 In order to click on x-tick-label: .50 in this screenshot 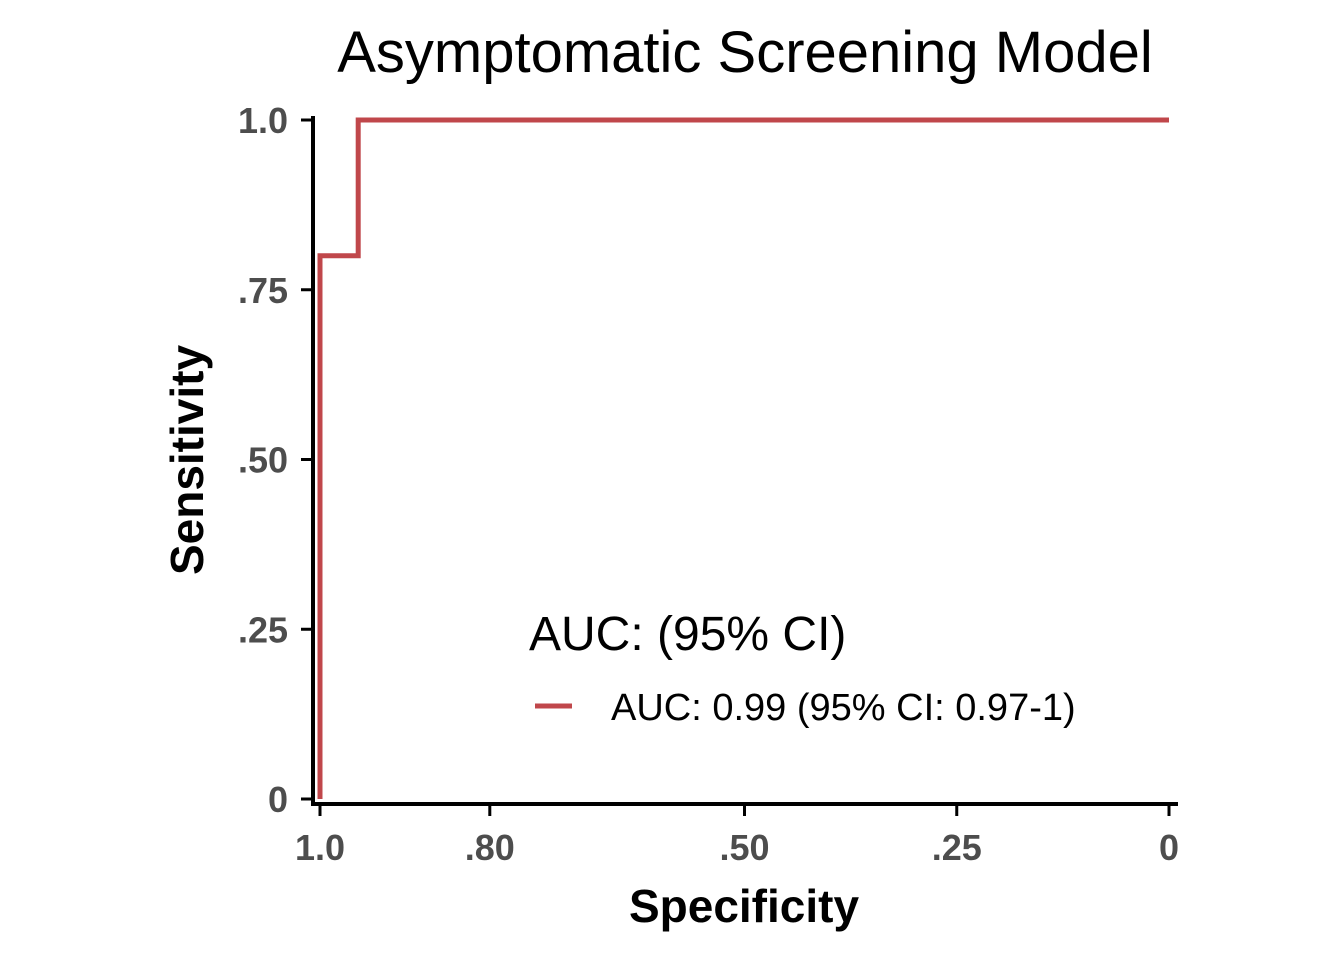, I will do `click(744, 847)`.